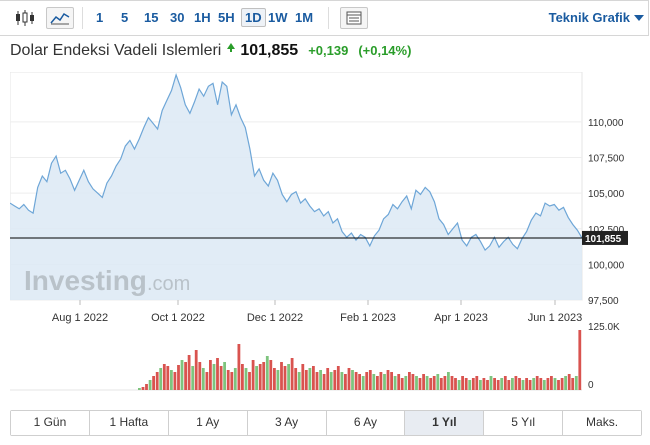 The image size is (650, 445). Describe the element at coordinates (168, 284) in the screenshot. I see `investing-watermark-suffix: .com` at that location.